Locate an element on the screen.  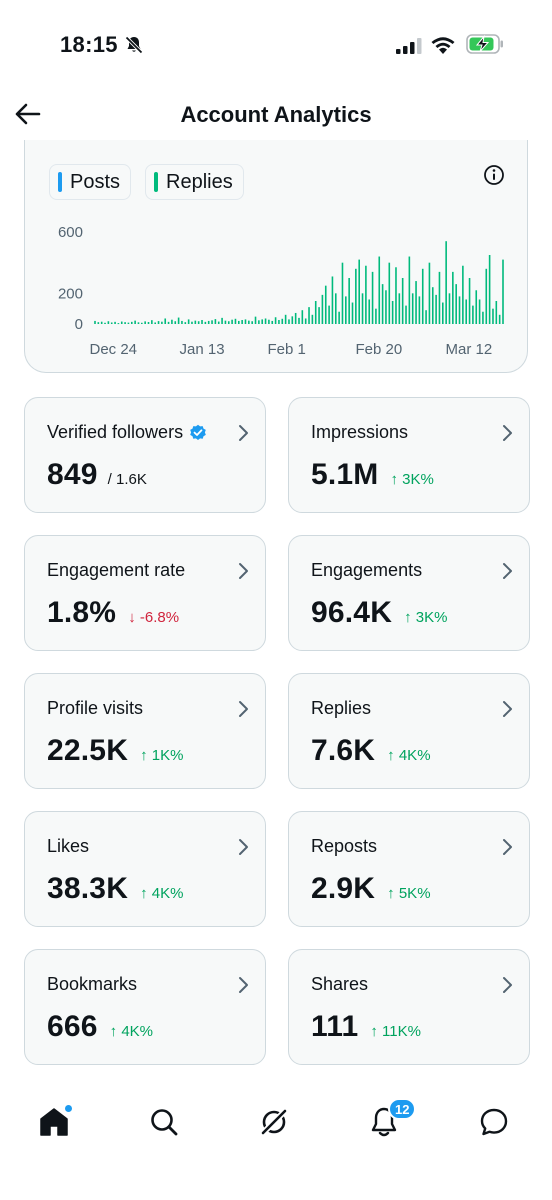
activity-chart: 600 200 0 Dec 24 Jan 13 Feb 1 Feb 20 Mar 12 is located at coordinates (281, 291).